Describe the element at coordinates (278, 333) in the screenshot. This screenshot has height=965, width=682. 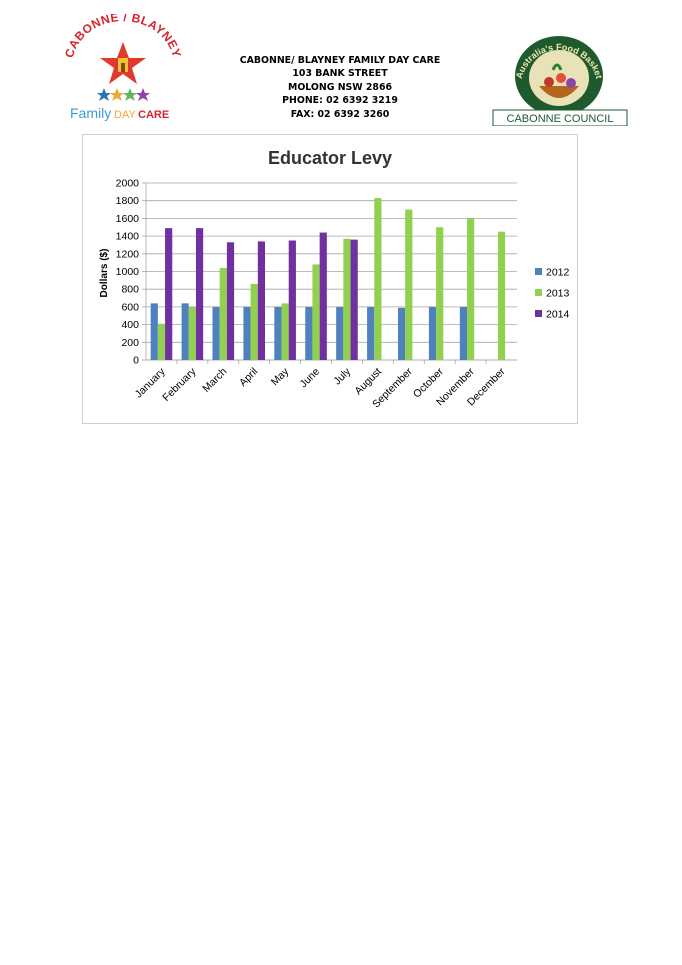
I see `bar-2012-may` at that location.